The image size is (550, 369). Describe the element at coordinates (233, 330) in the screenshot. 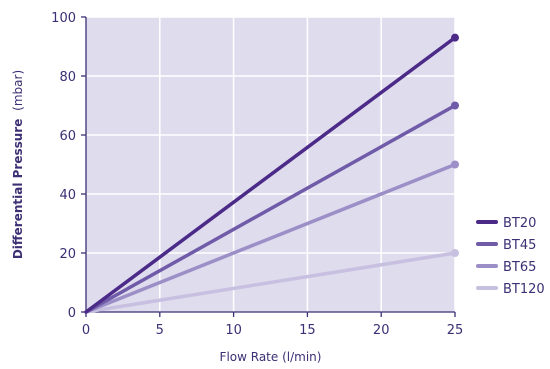

I see `x-tick-label-10: 10` at that location.